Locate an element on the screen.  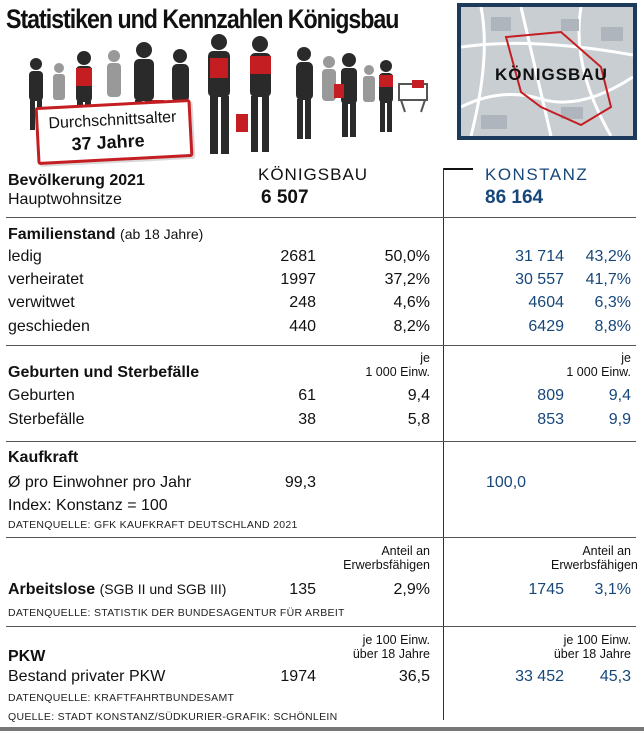
table-cell: 5,8 is located at coordinates (418, 419).